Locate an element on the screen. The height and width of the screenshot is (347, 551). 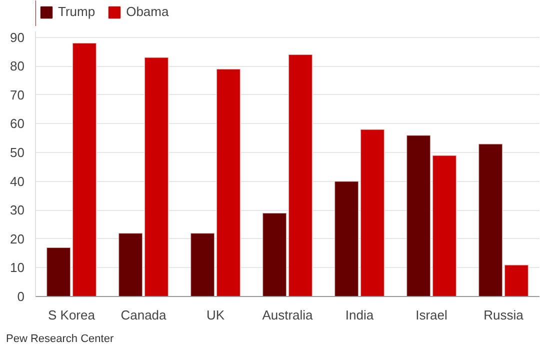
y-tick-label: 0 is located at coordinates (21, 296).